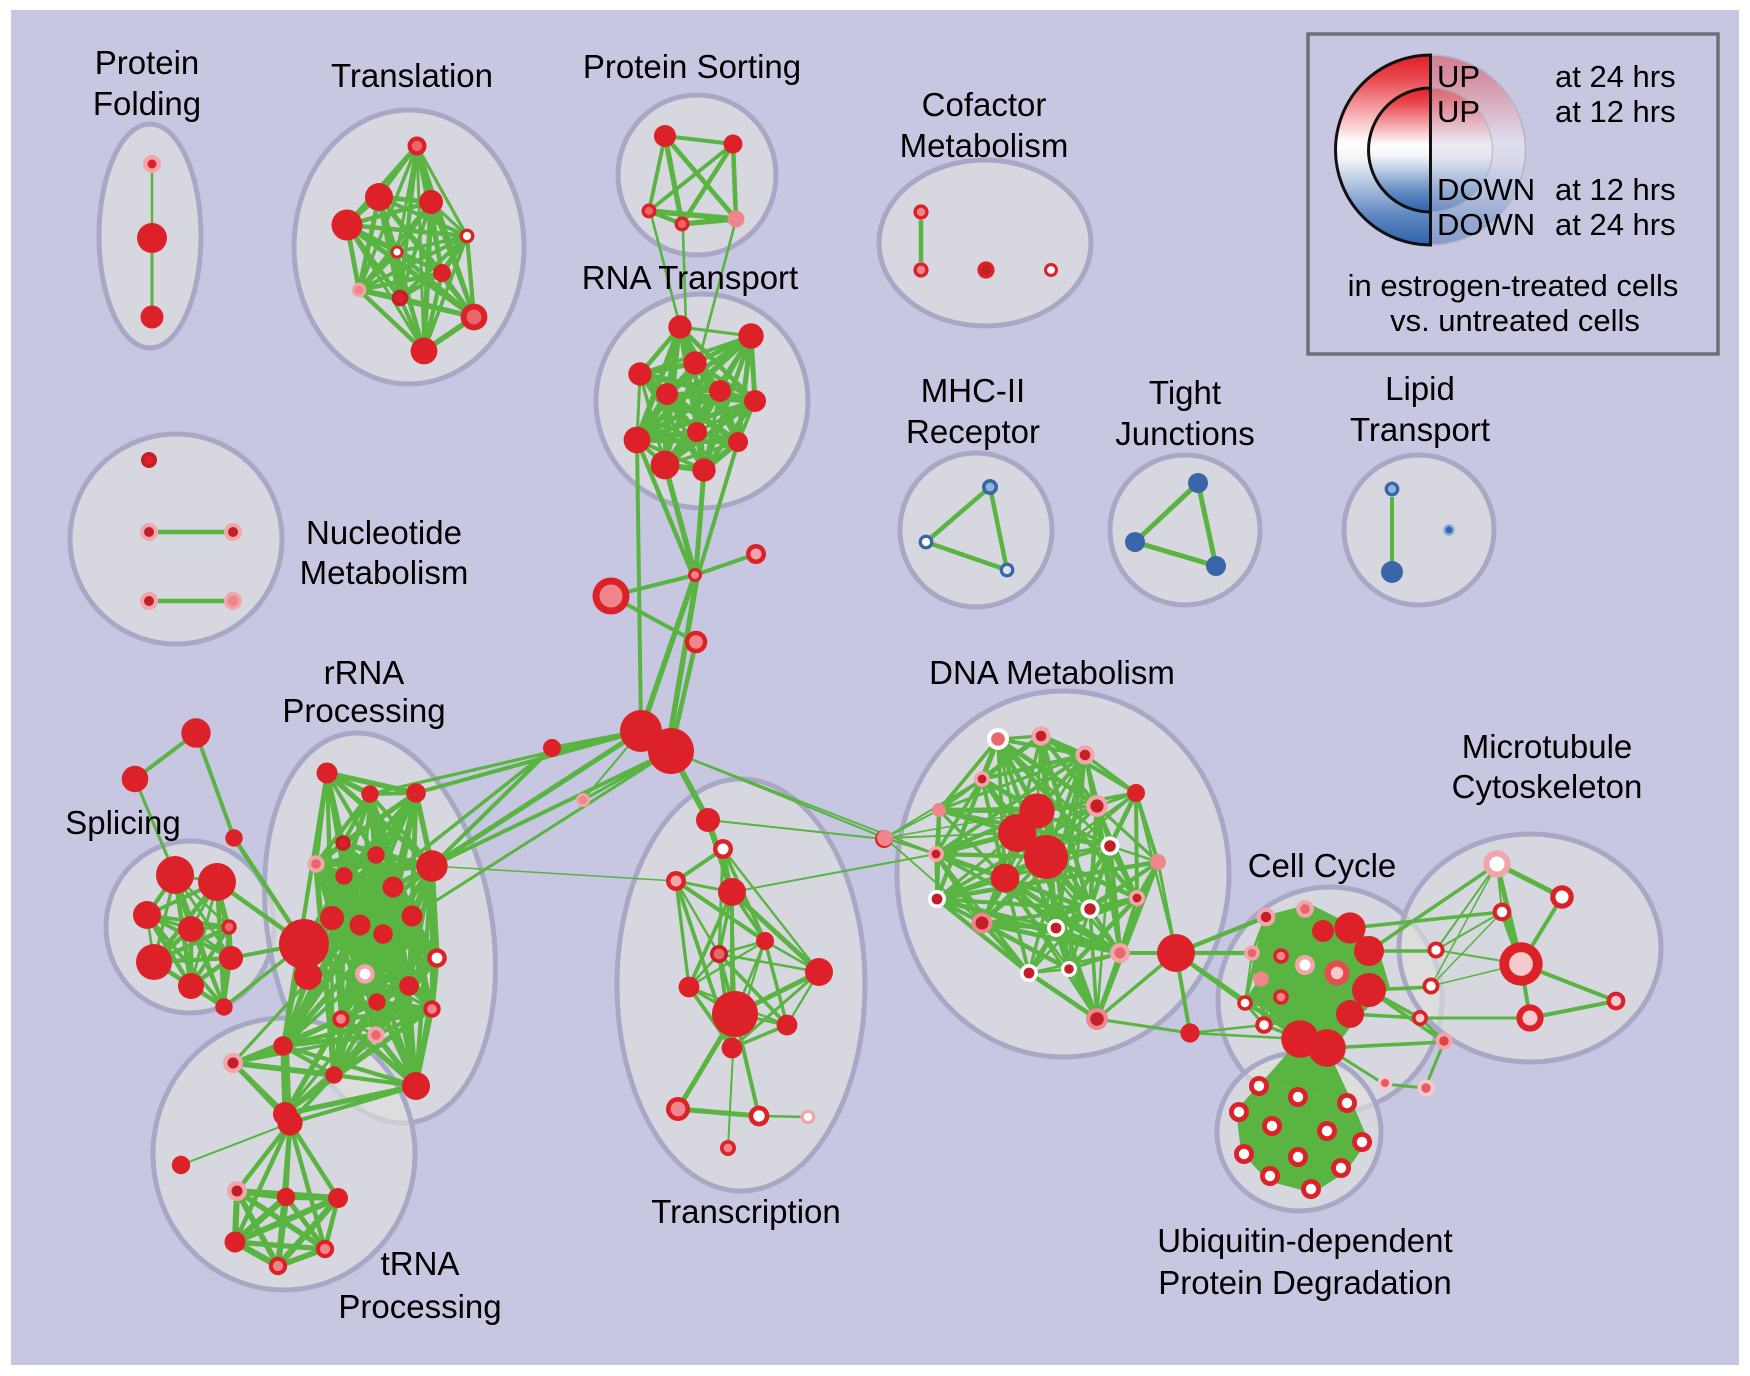  I want to click on svg-text: Cell Cycle, so click(1322, 865).